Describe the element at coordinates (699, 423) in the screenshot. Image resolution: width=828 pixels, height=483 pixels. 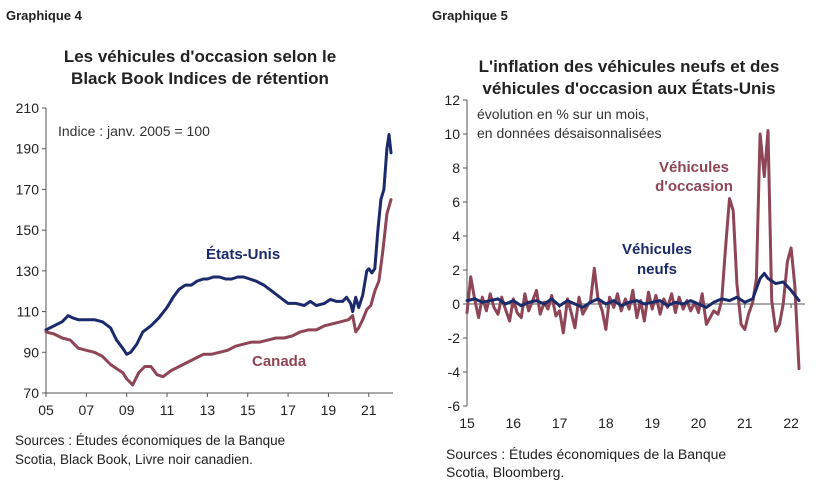
I see `x-tick-label: 20` at that location.